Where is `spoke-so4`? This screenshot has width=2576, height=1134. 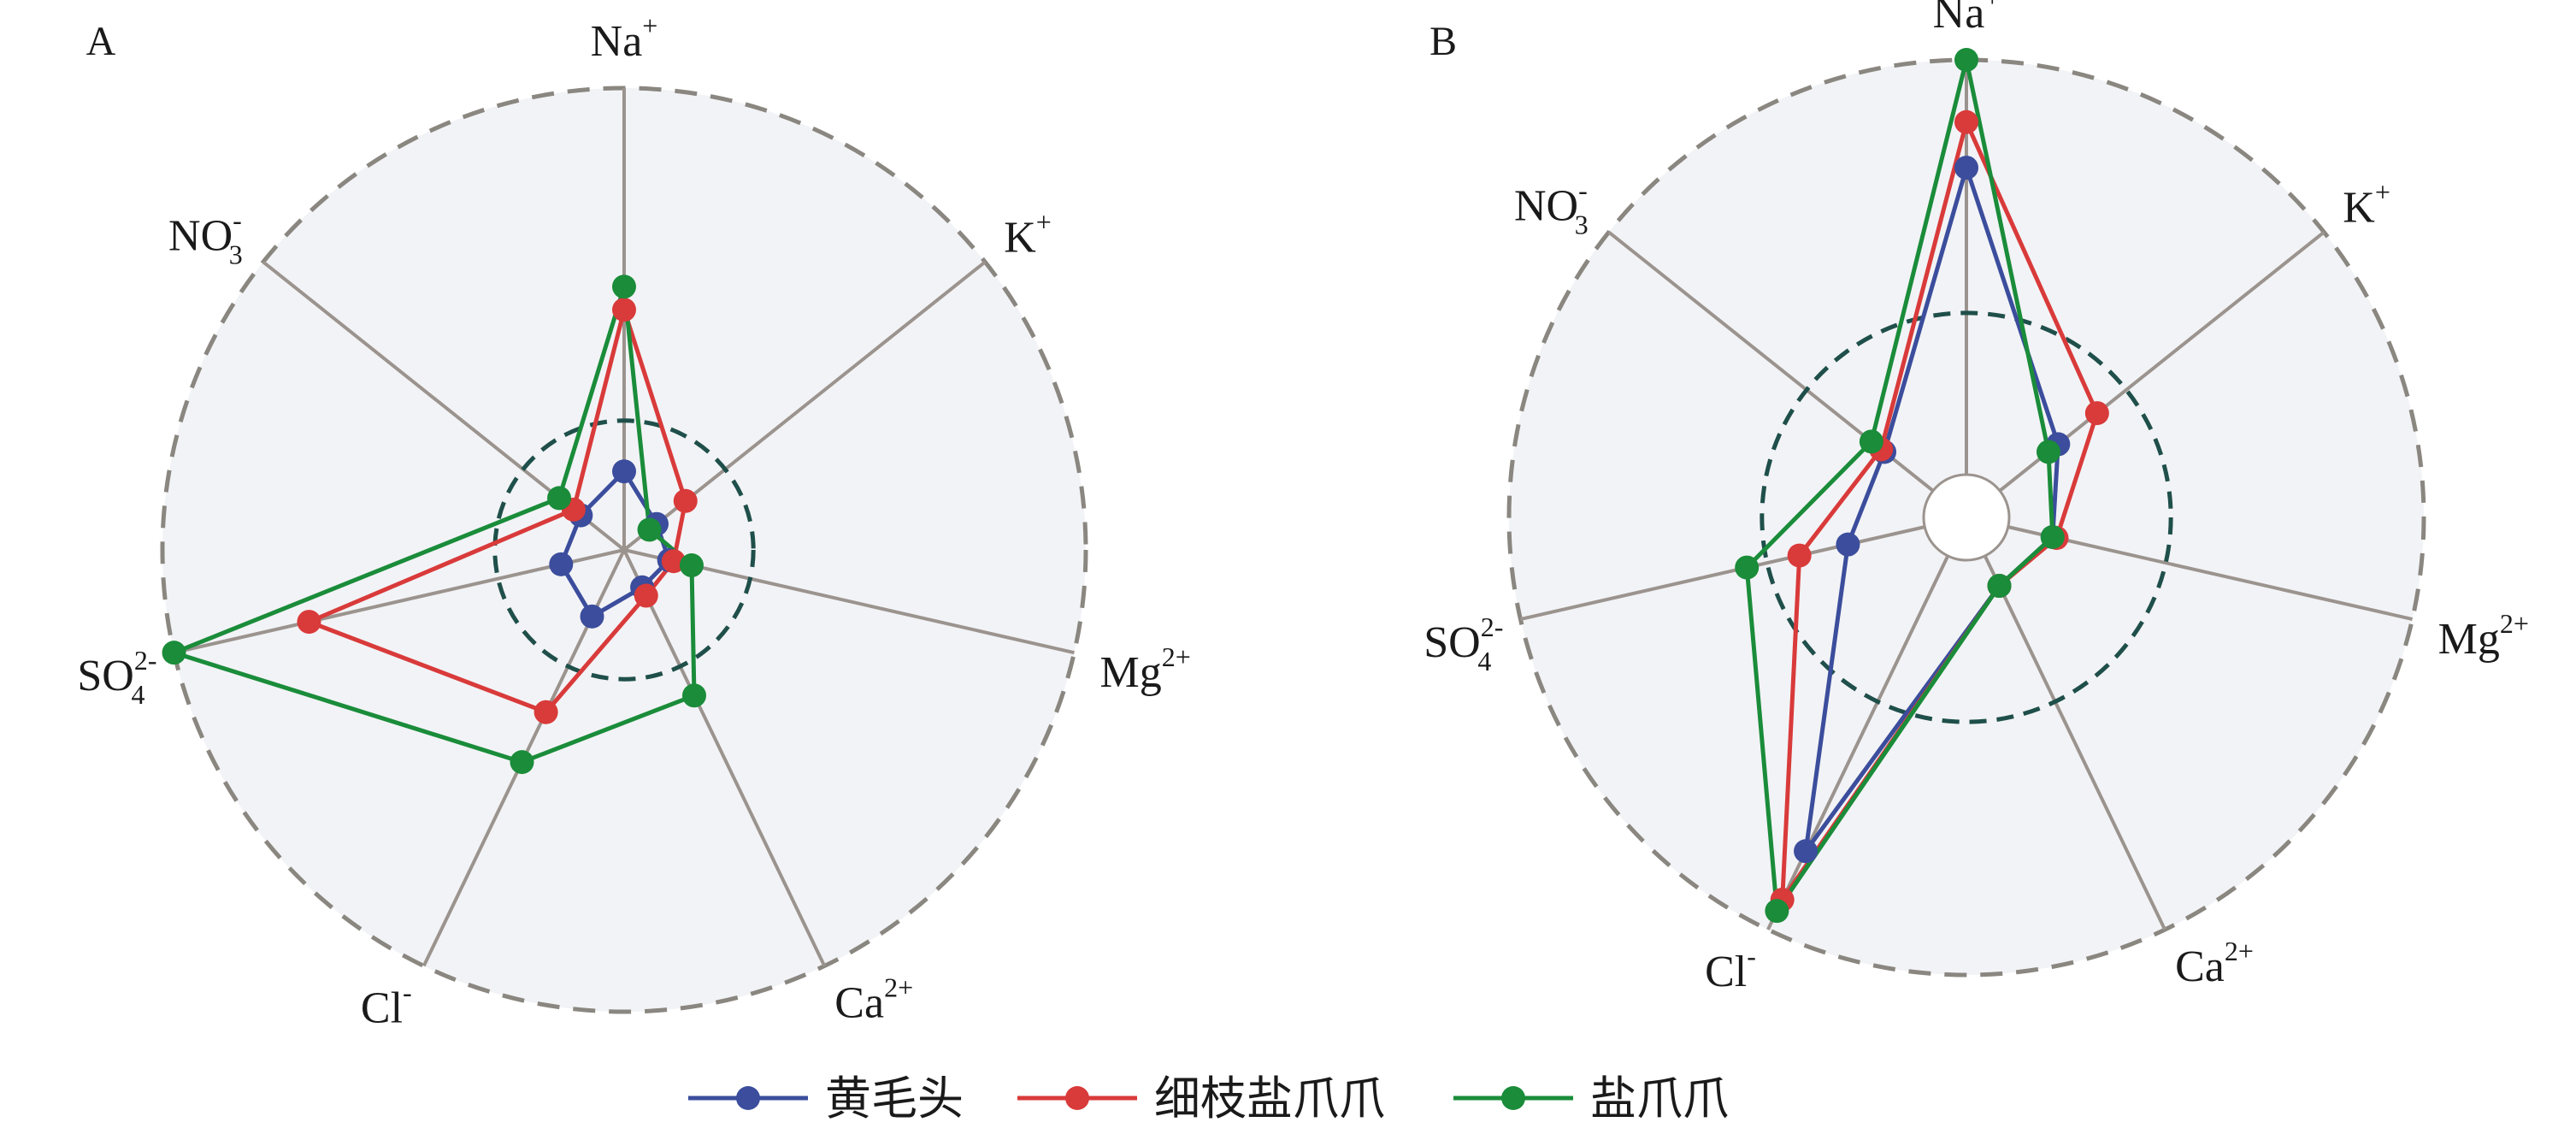 spoke-so4 is located at coordinates (399, 601).